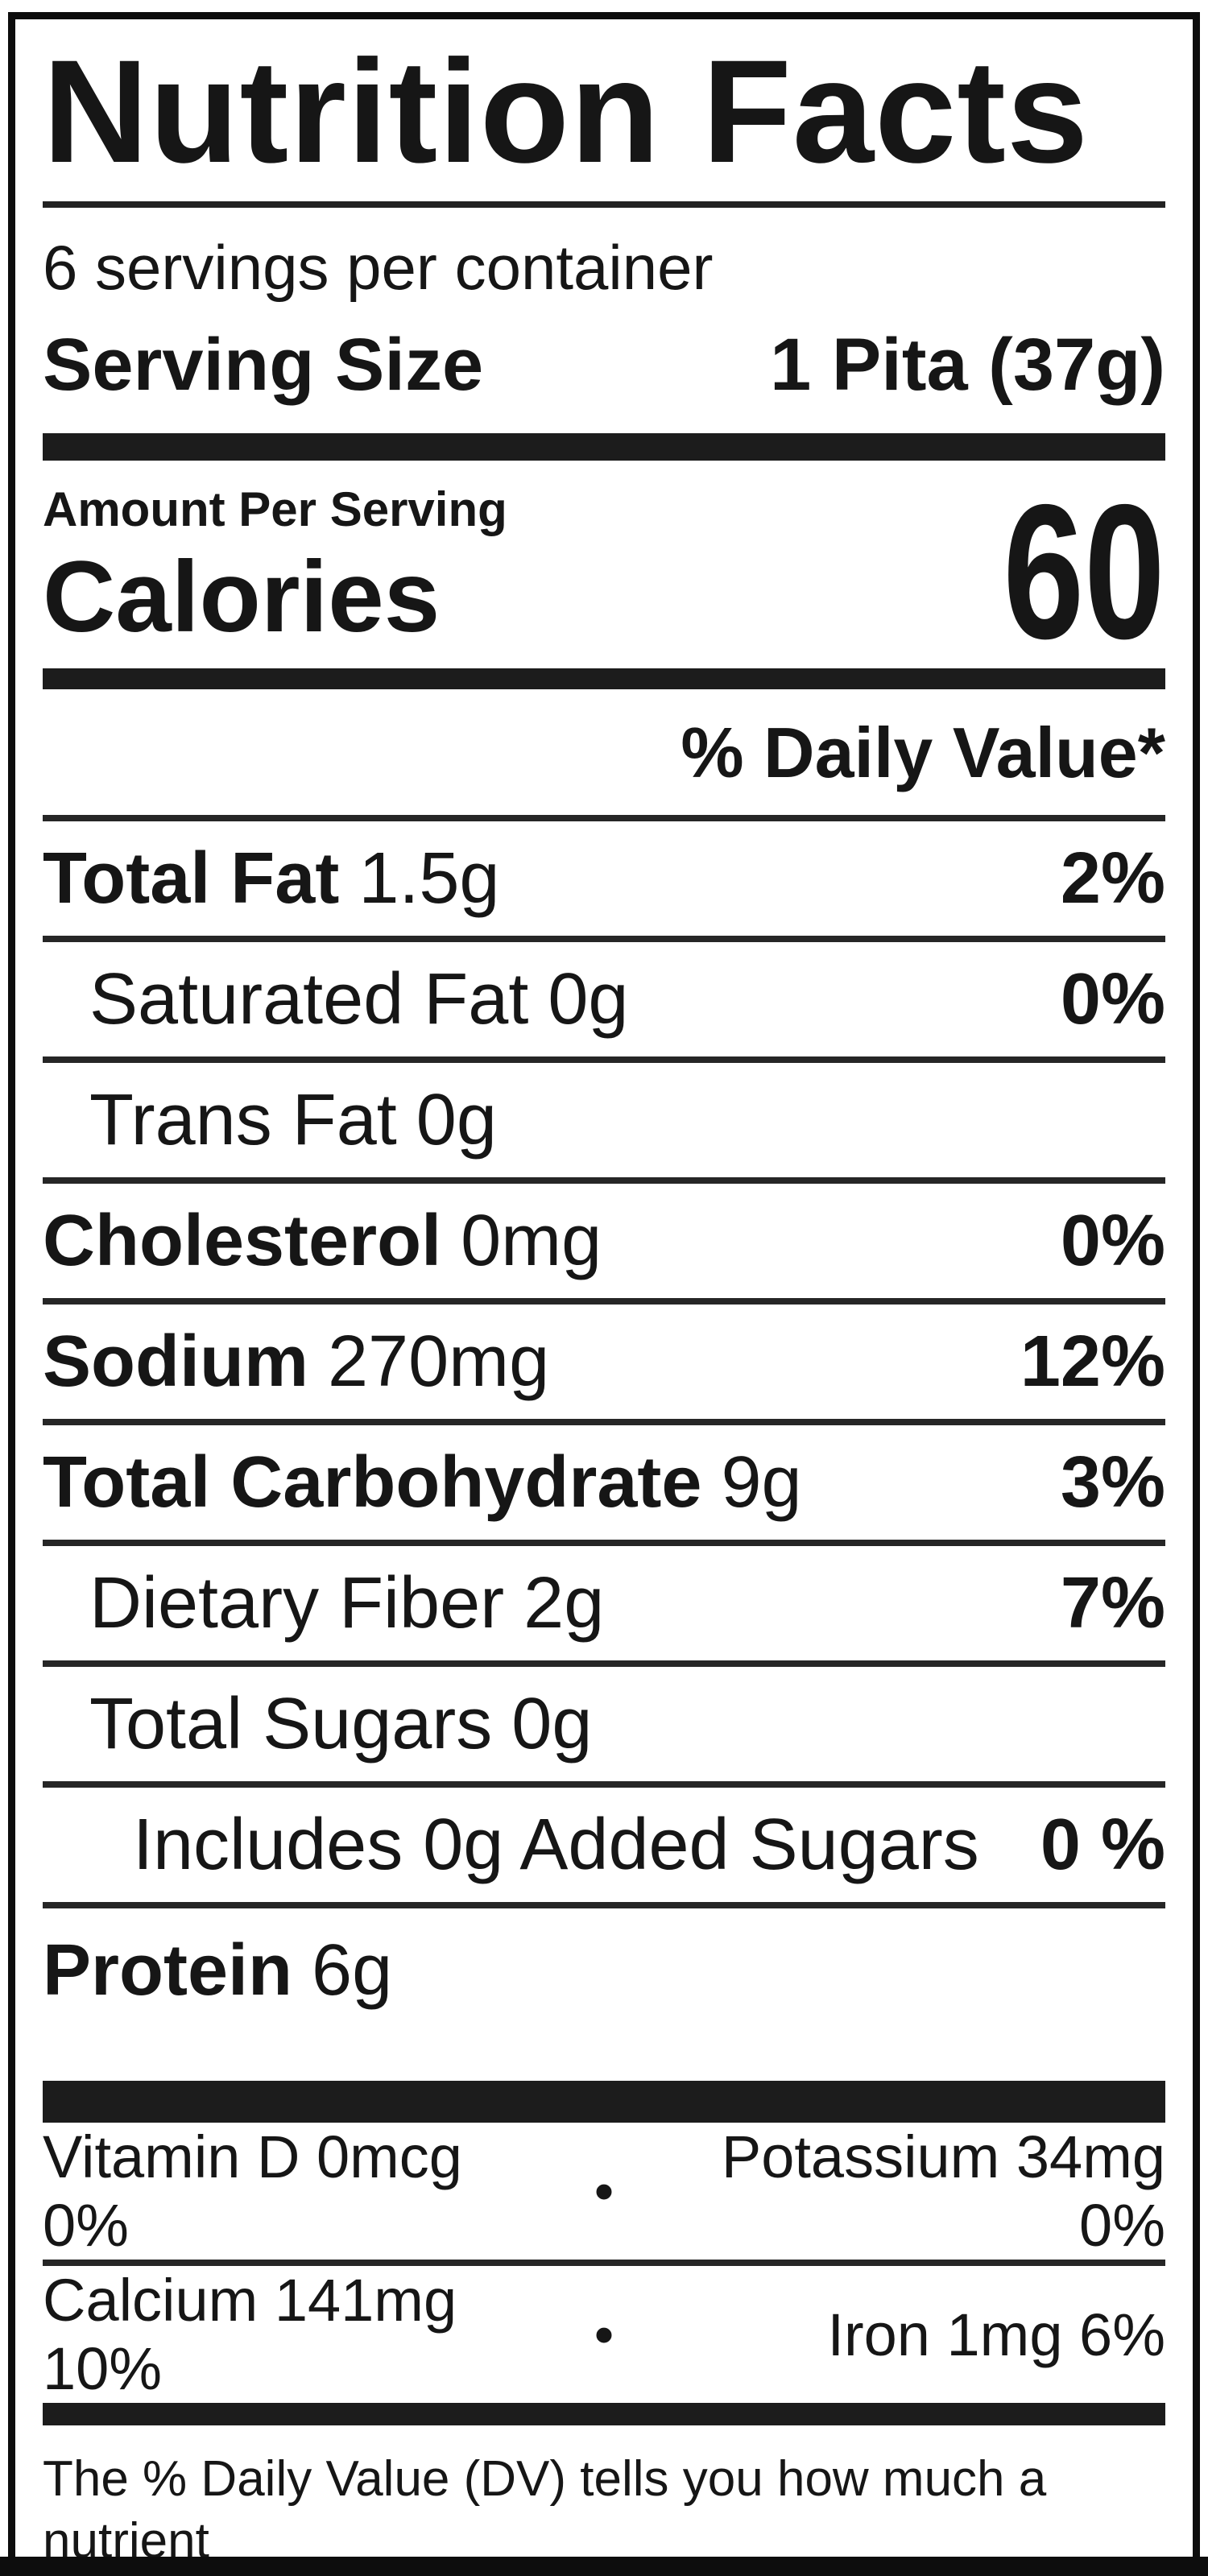 Image resolution: width=1208 pixels, height=2576 pixels. Describe the element at coordinates (1092, 1361) in the screenshot. I see `nutrient-dv: 12%` at that location.